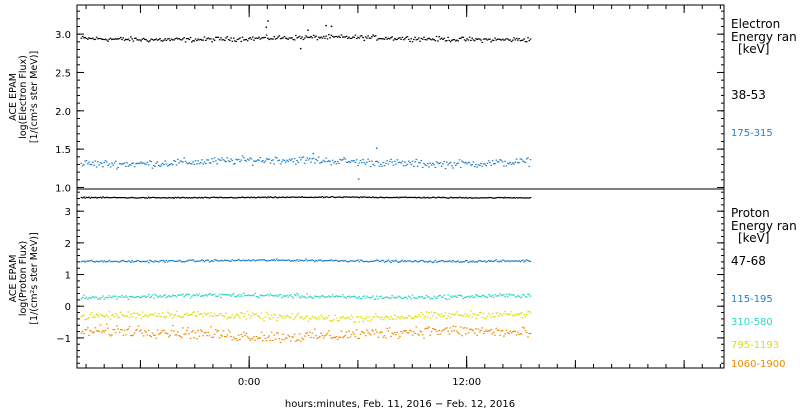 Image resolution: width=800 pixels, height=410 pixels. What do you see at coordinates (68, 276) in the screenshot?
I see `proton-ytick-label: 1` at bounding box center [68, 276].